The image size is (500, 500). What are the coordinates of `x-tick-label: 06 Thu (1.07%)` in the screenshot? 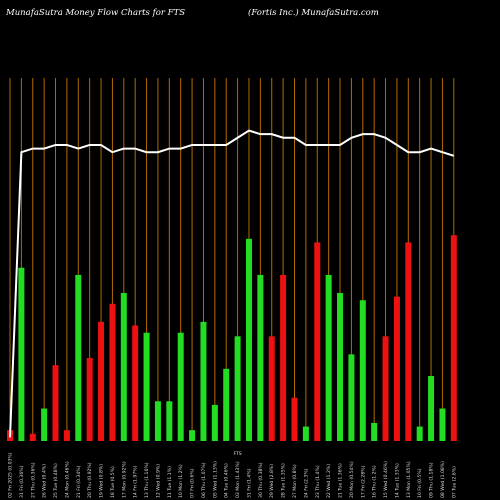 It's located at (204, 480).